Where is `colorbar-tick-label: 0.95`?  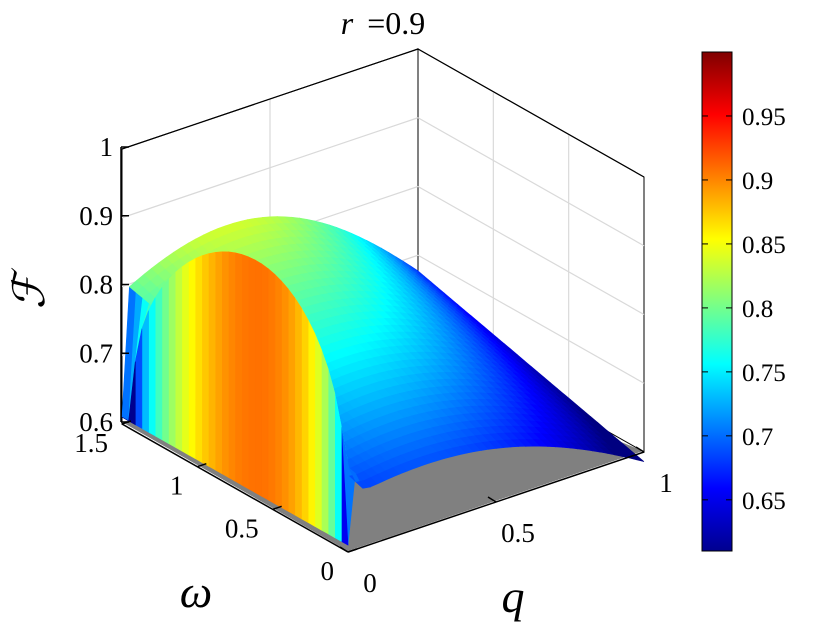 colorbar-tick-label: 0.95 is located at coordinates (764, 117).